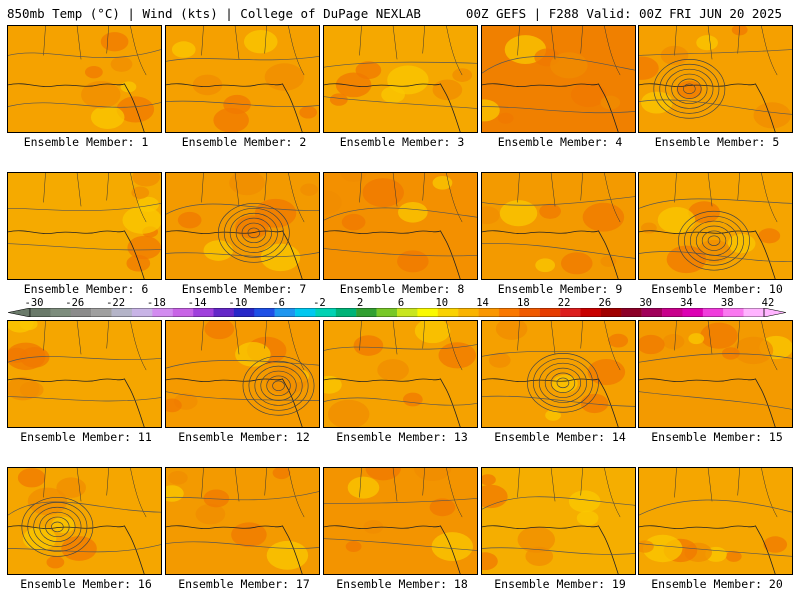 This screenshot has width=800, height=600. I want to click on ensemble-member-label: Ensemble Member: 8, so click(402, 289).